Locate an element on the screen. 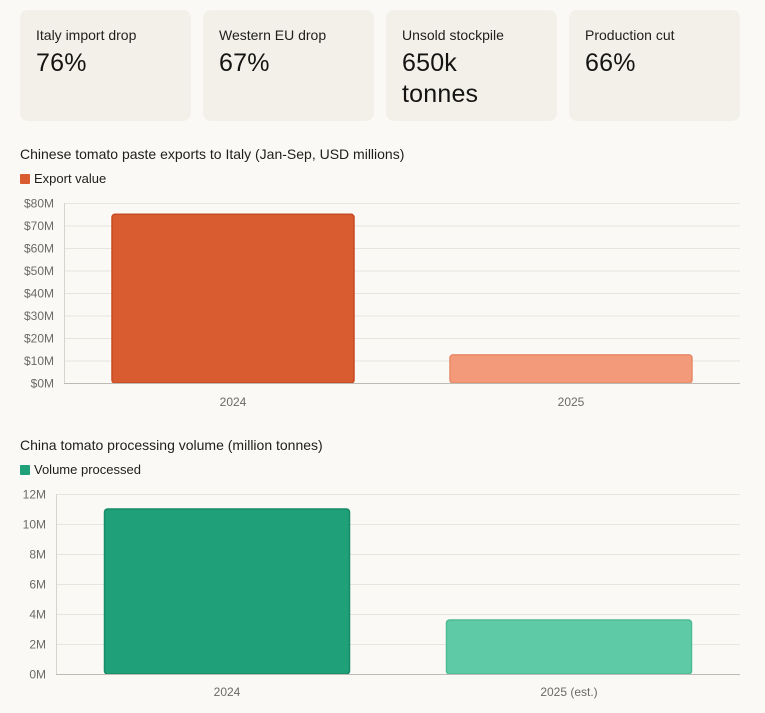  stat-label: Italy import drop is located at coordinates (86, 35).